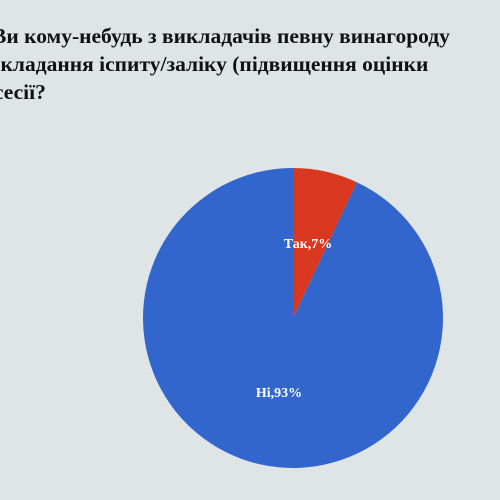 The height and width of the screenshot is (500, 500). What do you see at coordinates (279, 393) in the screenshot?
I see `pie-label-ni: Ні,93%` at bounding box center [279, 393].